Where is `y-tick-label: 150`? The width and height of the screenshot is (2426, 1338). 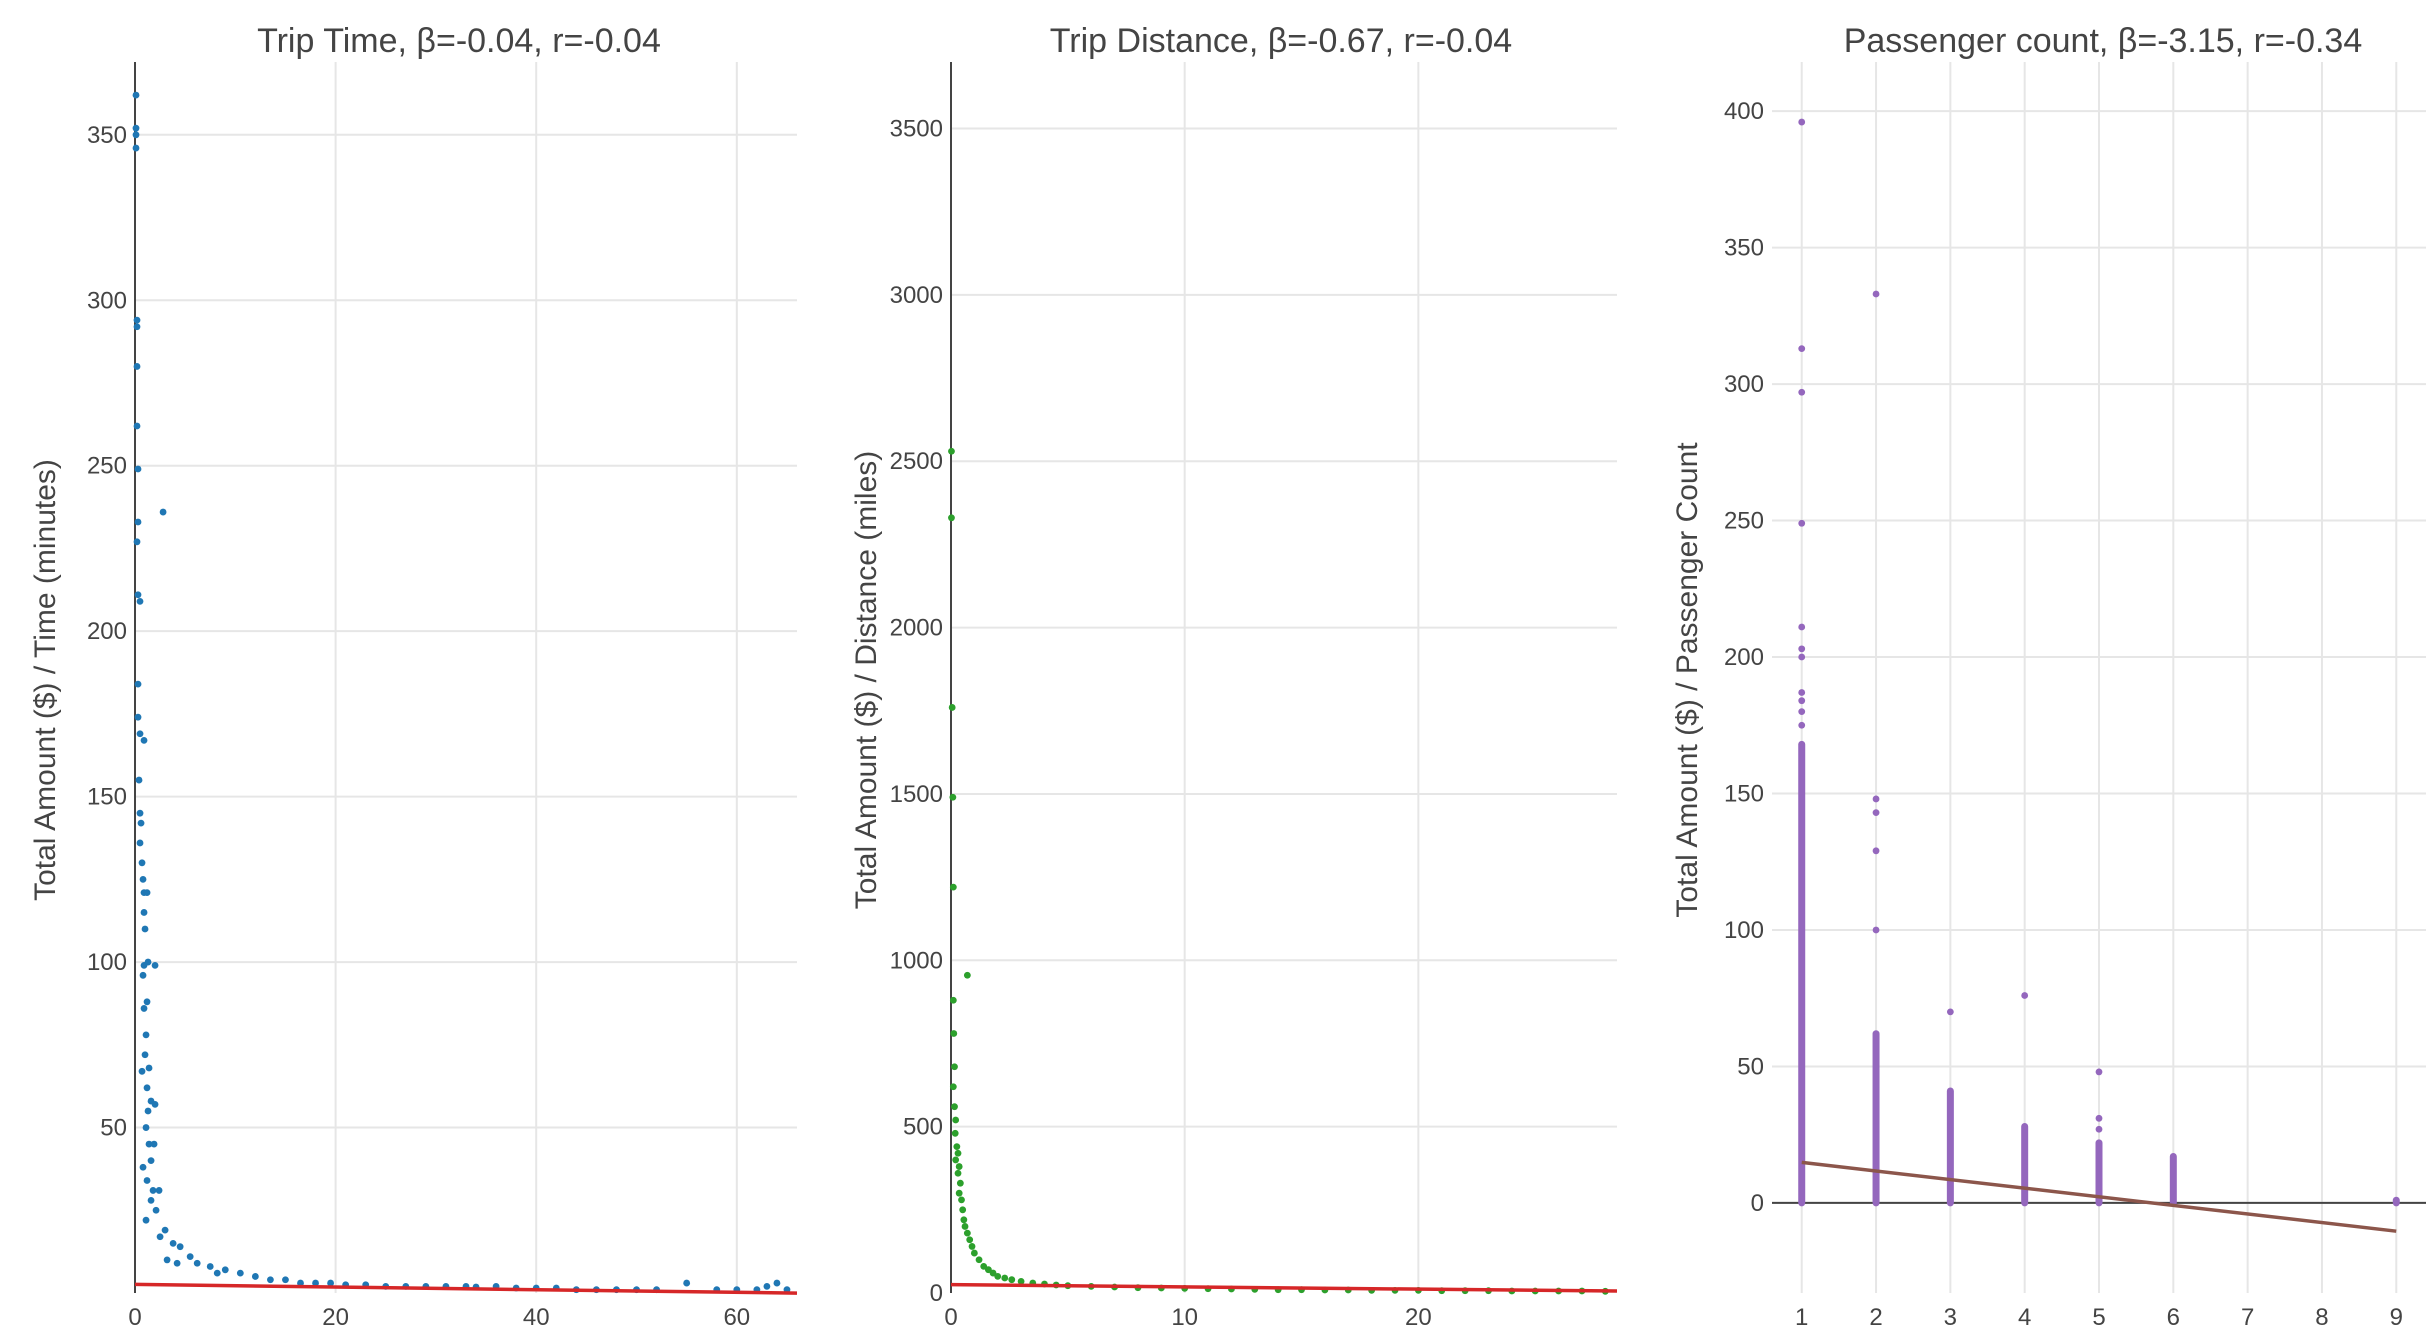 y-tick-label: 150 is located at coordinates (107, 797).